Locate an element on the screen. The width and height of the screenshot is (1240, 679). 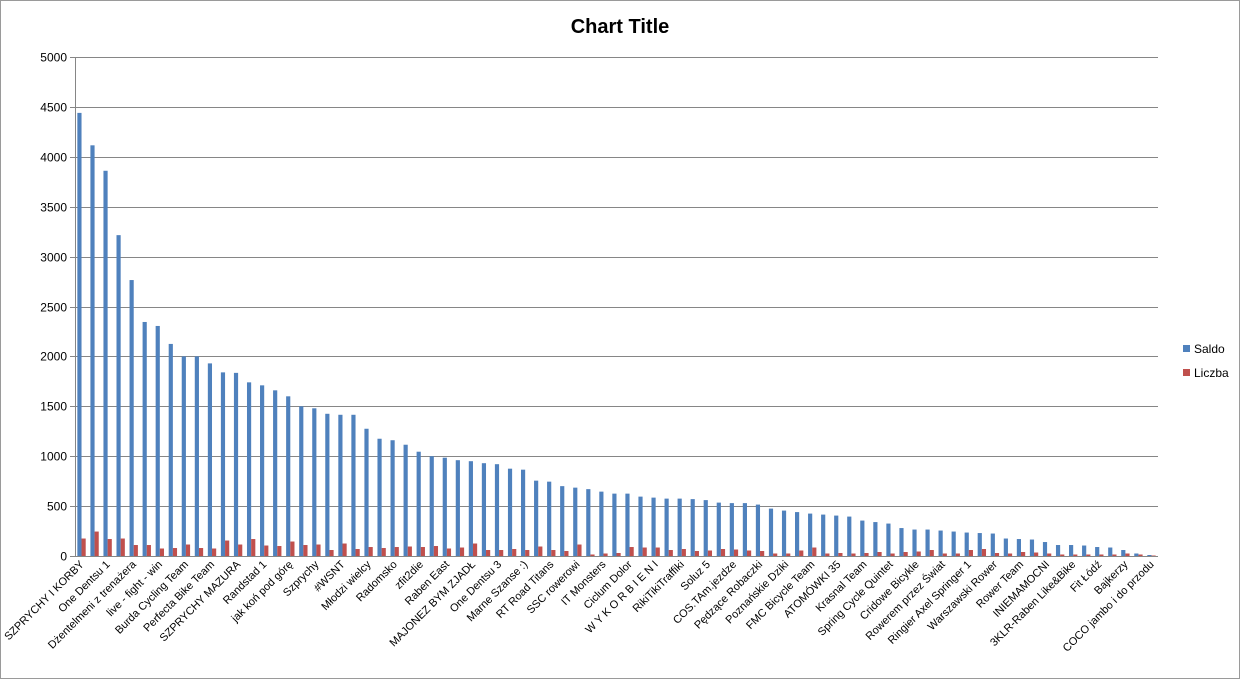
y-tick-label: 3500 is located at coordinates (53, 208).